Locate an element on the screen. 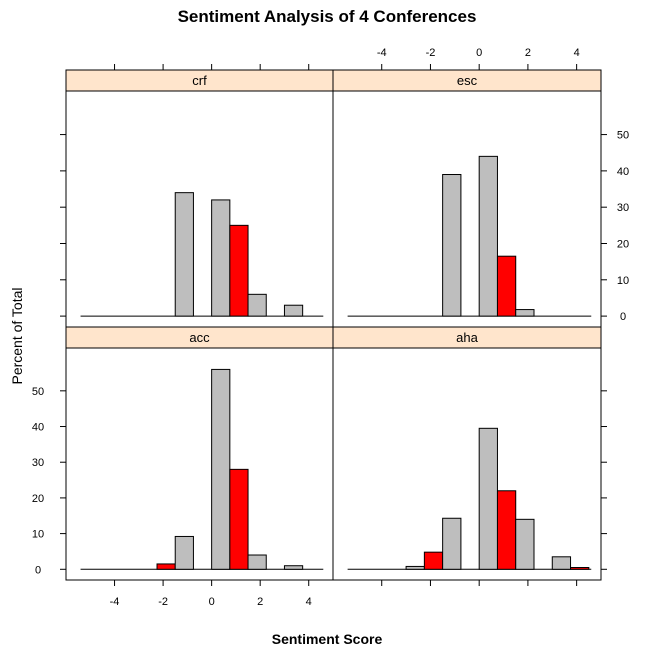 This screenshot has height=653, width=653. y-axis-title: Percent of Total is located at coordinates (17, 335).